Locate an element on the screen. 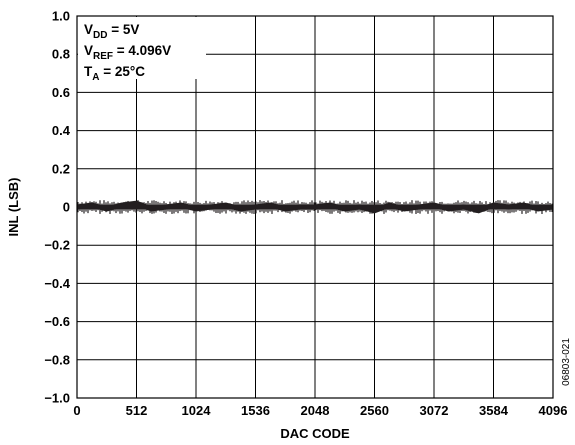 The height and width of the screenshot is (445, 575). y-tick-label: 0.4 is located at coordinates (61, 130).